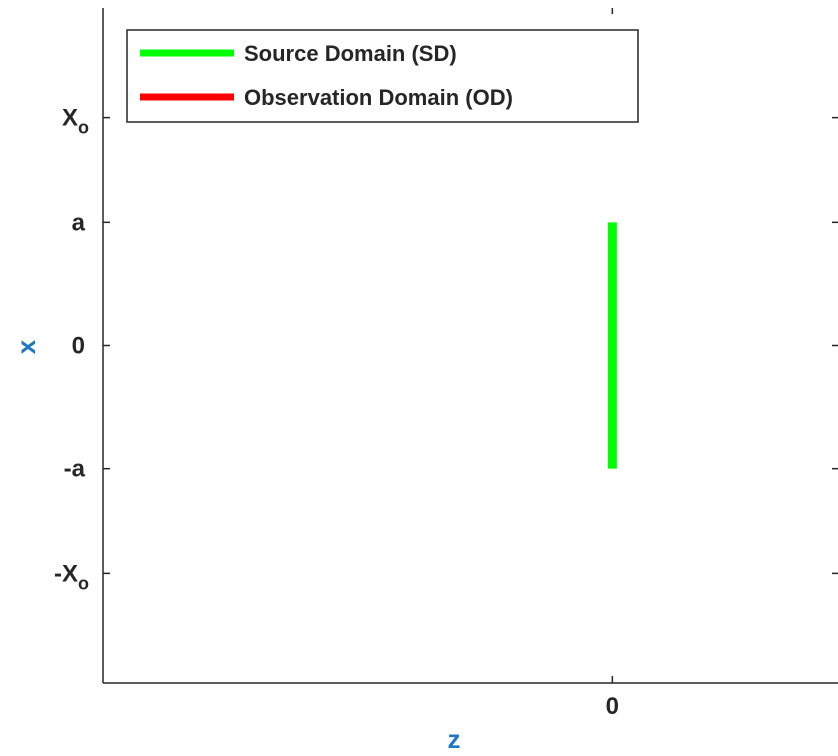 This screenshot has height=756, width=838. I want to click on x-tick-label-base: 0, so click(612, 706).